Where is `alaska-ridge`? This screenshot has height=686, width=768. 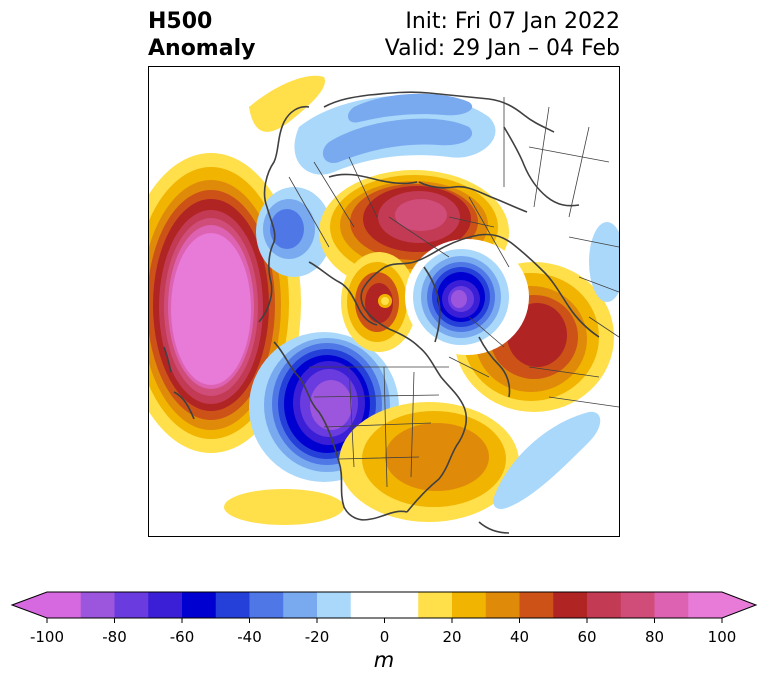
alaska-ridge is located at coordinates (287, 103).